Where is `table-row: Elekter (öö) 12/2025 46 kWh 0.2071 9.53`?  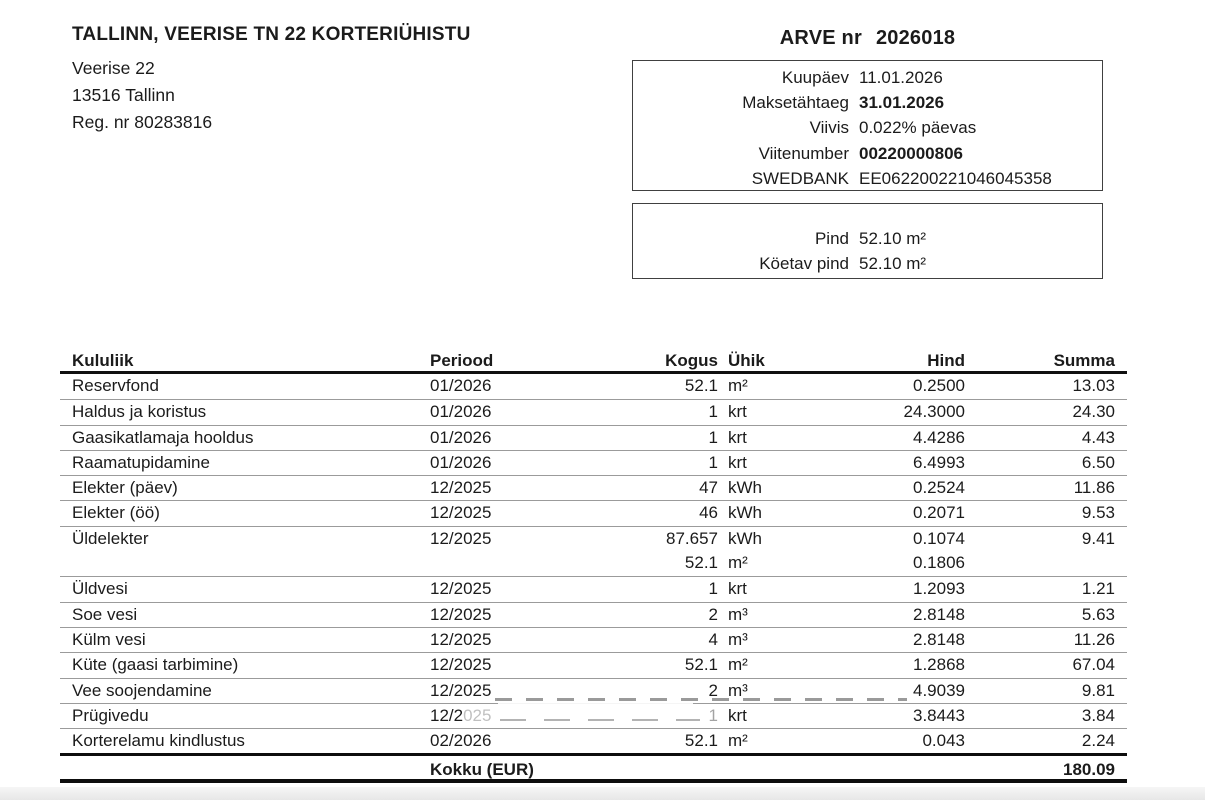
table-row: Elekter (öö) 12/2025 46 kWh 0.2071 9.53 is located at coordinates (593, 512).